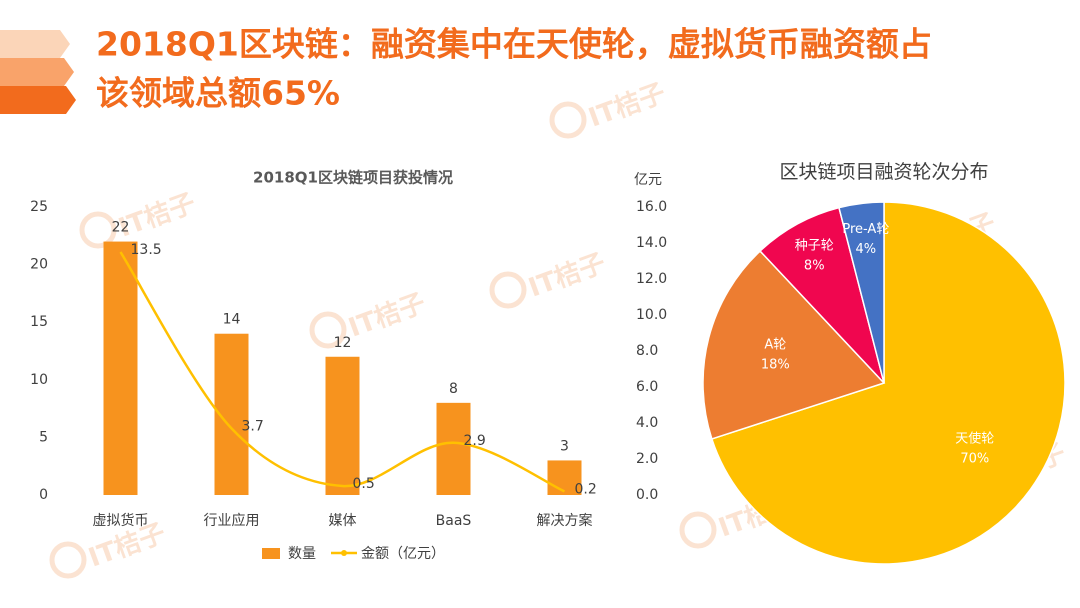 The width and height of the screenshot is (1080, 608). What do you see at coordinates (647, 423) in the screenshot?
I see `y2-tick-label: 4.0` at bounding box center [647, 423].